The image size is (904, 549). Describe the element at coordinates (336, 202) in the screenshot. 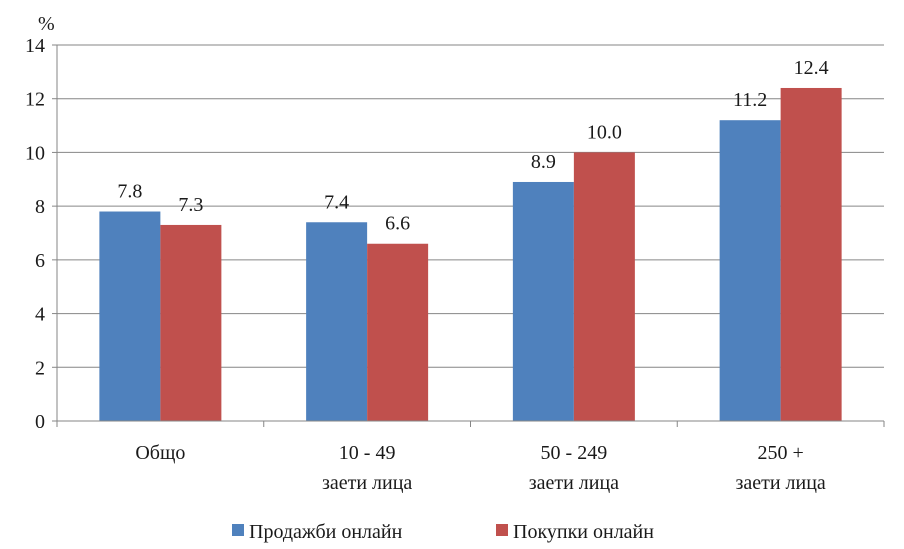

I see `data-label: 7.4` at that location.